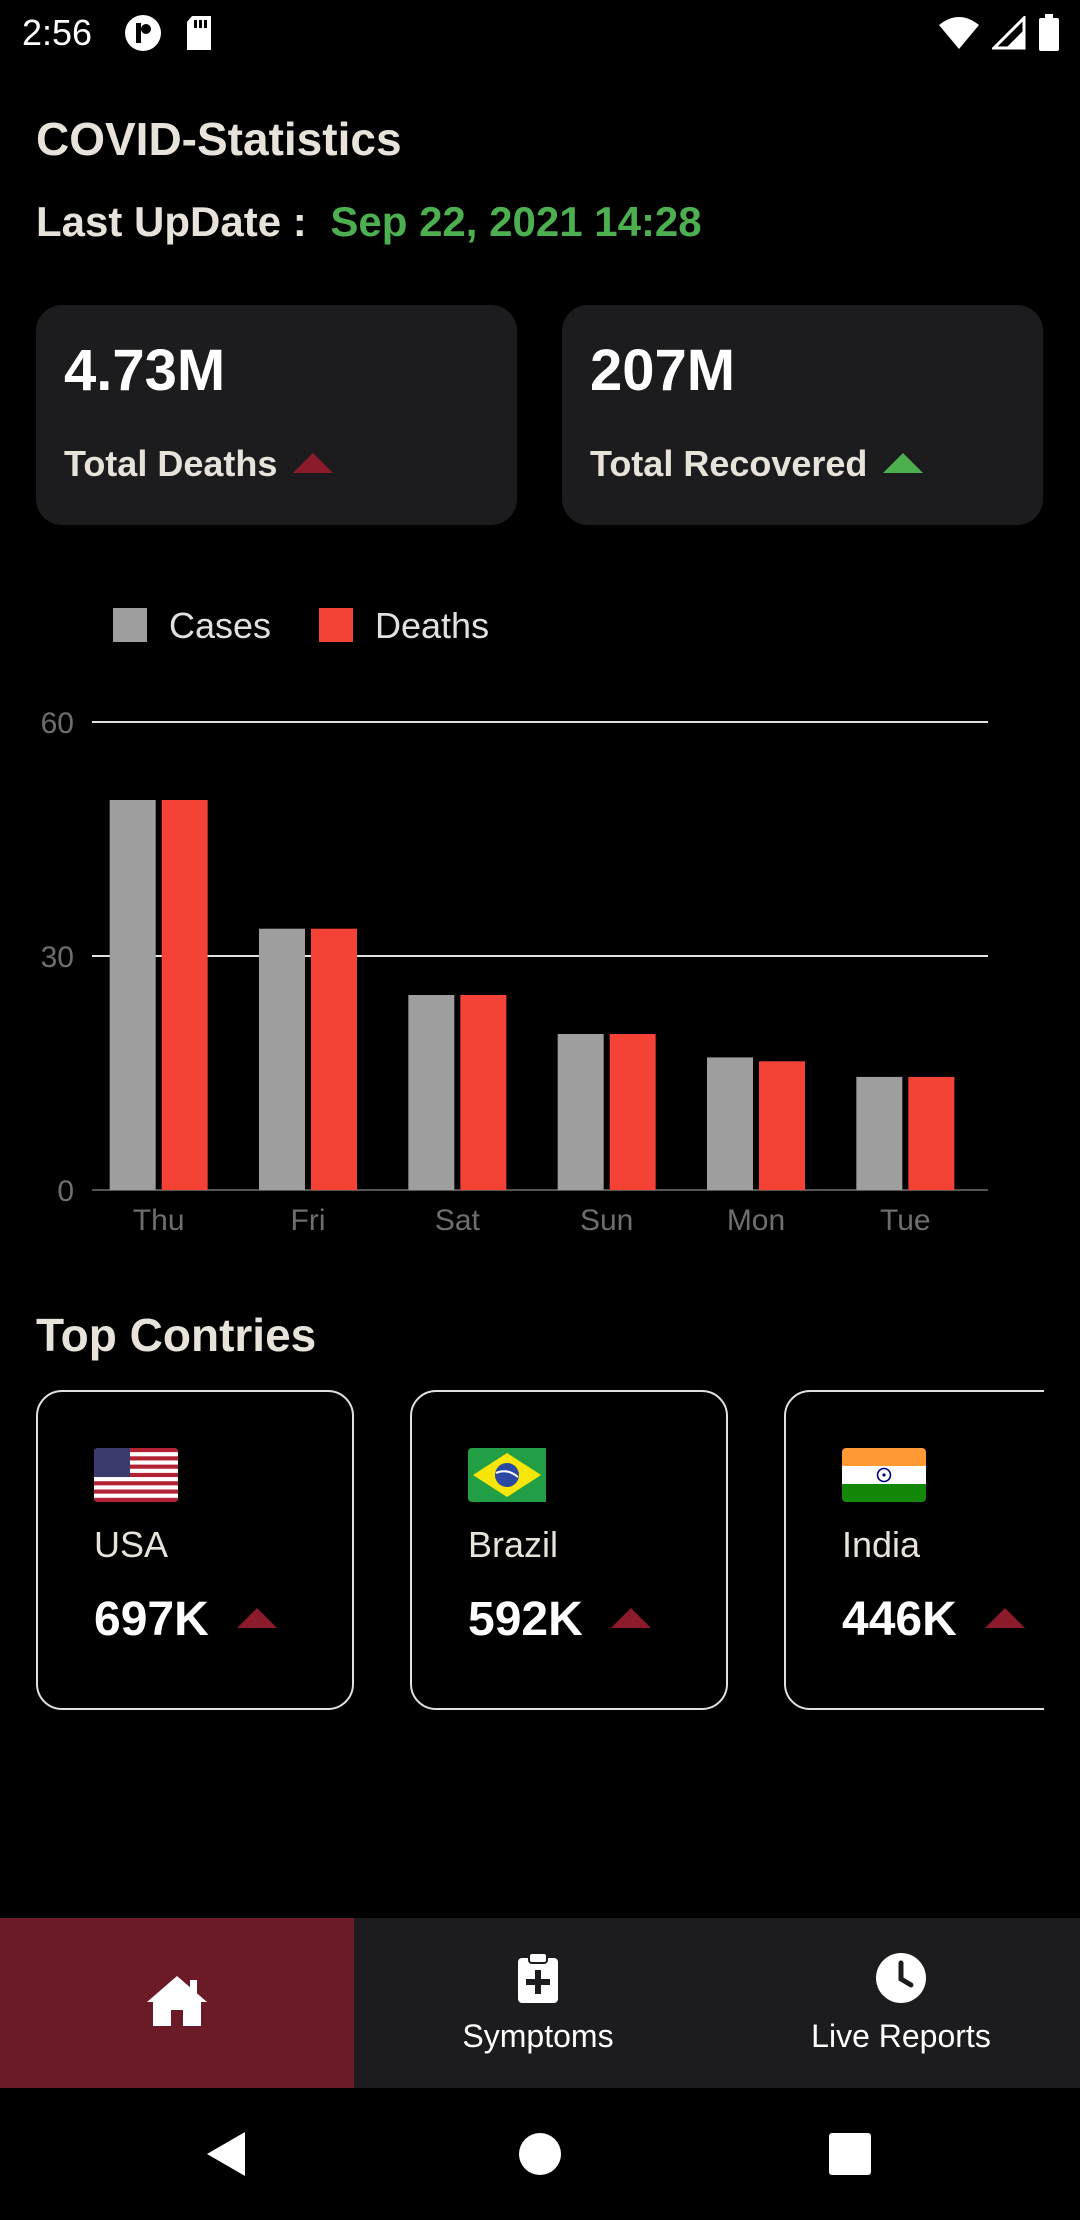  What do you see at coordinates (131, 1544) in the screenshot?
I see `country-name: USA` at bounding box center [131, 1544].